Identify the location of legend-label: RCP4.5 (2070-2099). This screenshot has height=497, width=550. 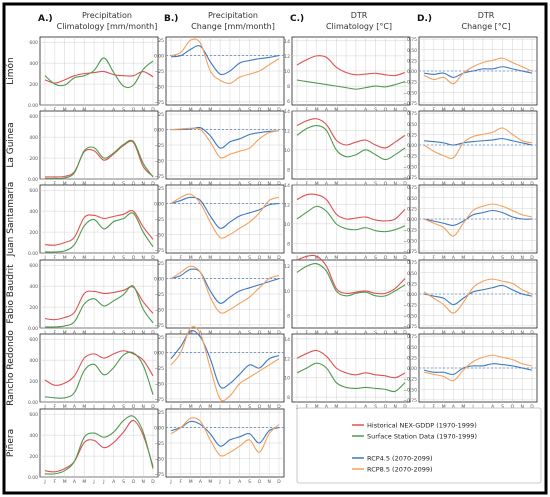
(400, 459).